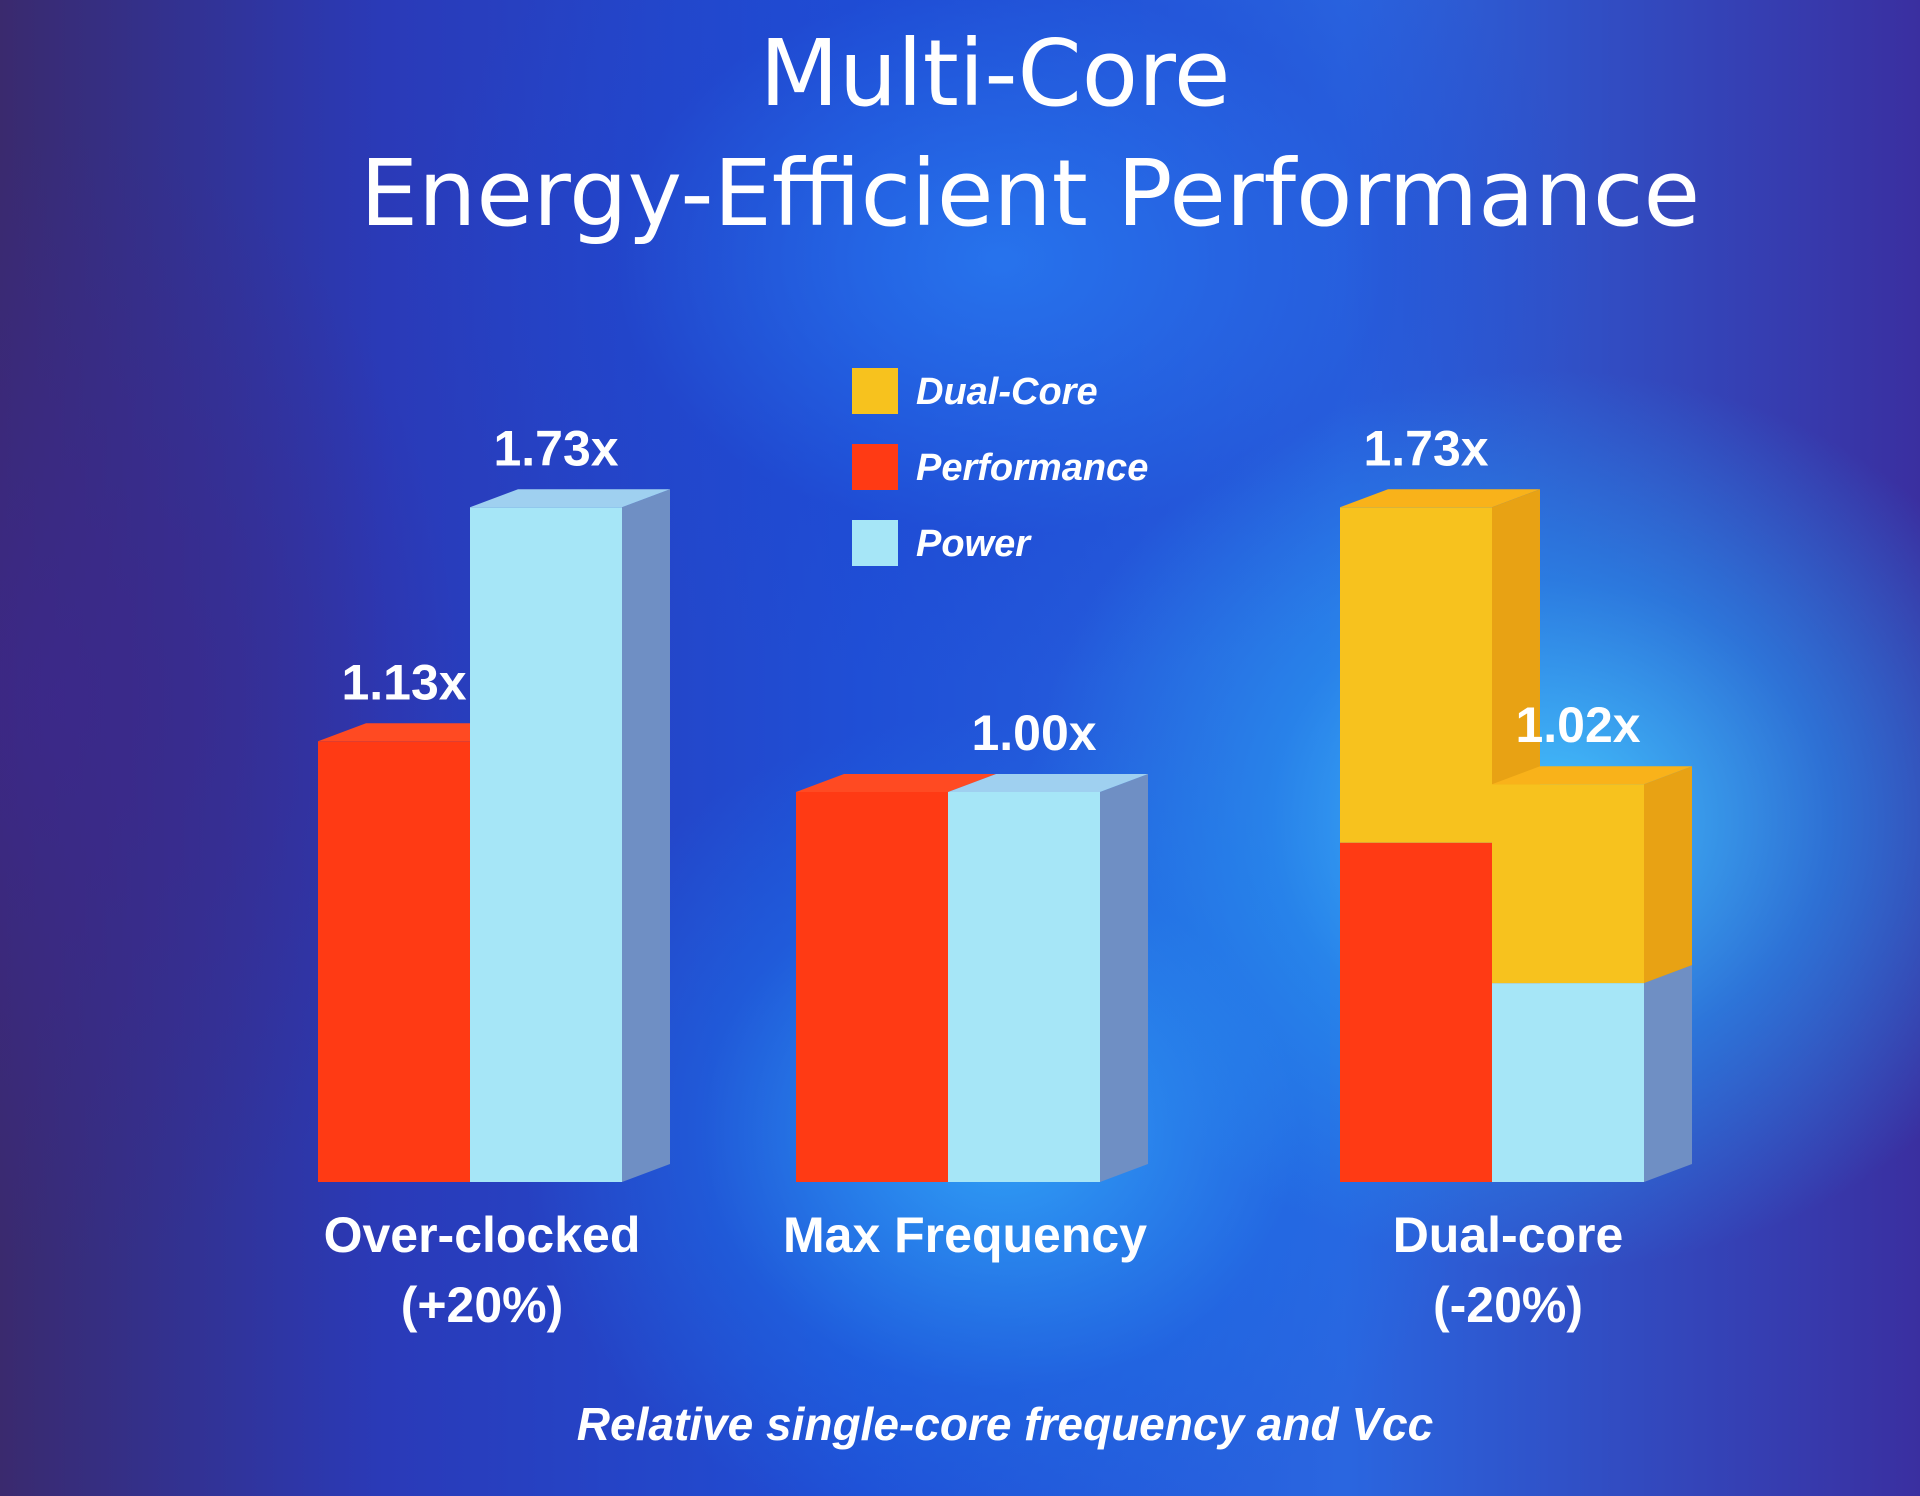 The image size is (1920, 1496). What do you see at coordinates (555, 448) in the screenshot?
I see `value-label-1: 1.73x` at bounding box center [555, 448].